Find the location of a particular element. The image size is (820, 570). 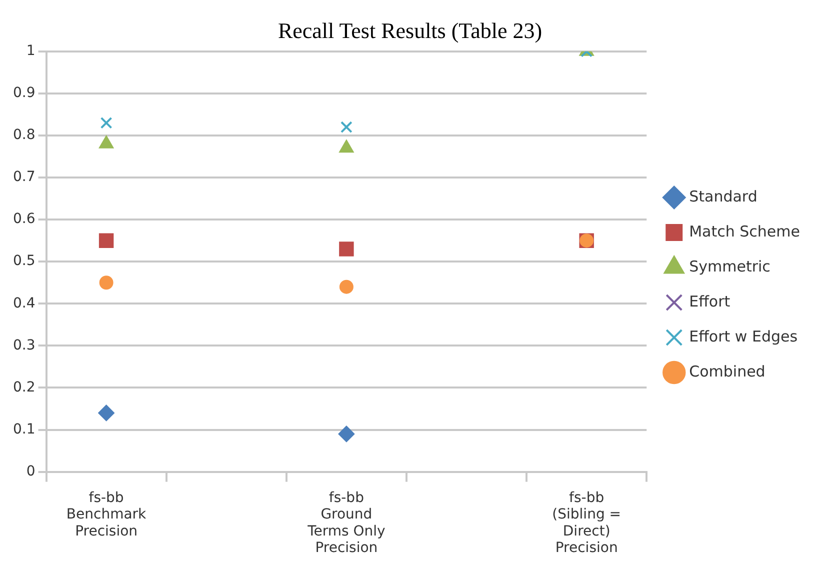

x-tick-label: fs-bb (Sibling = Direct) Precision is located at coordinates (587, 523).